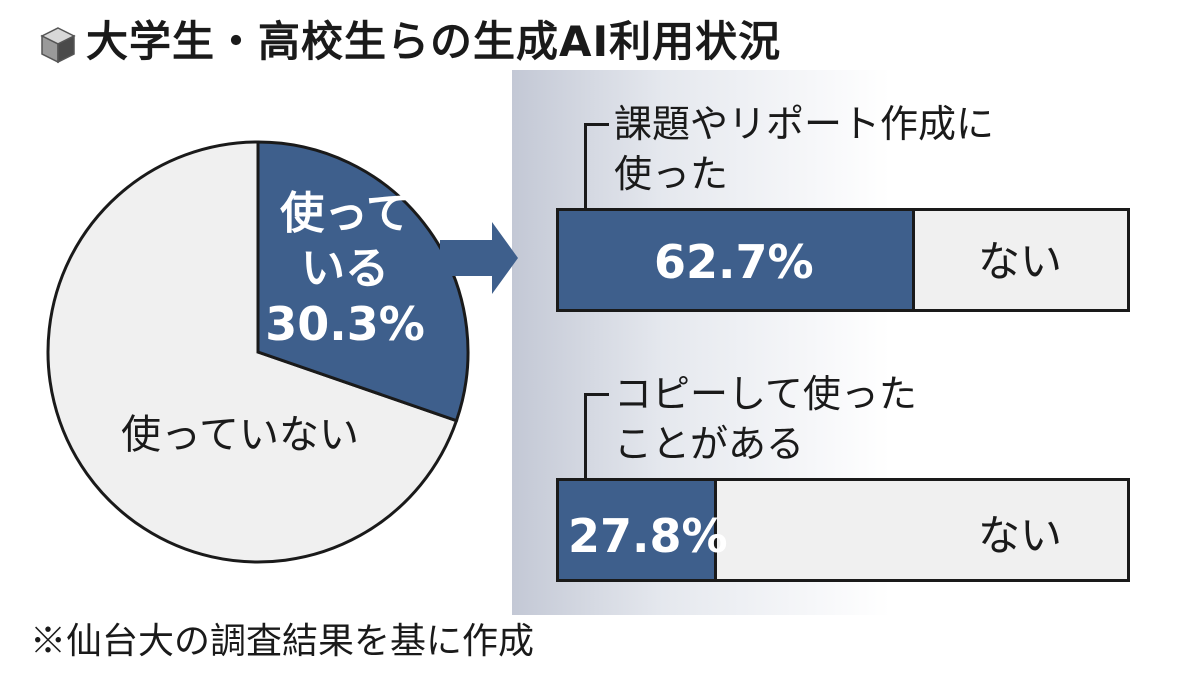  I want to click on question-1-line2: 使った, so click(671, 174).